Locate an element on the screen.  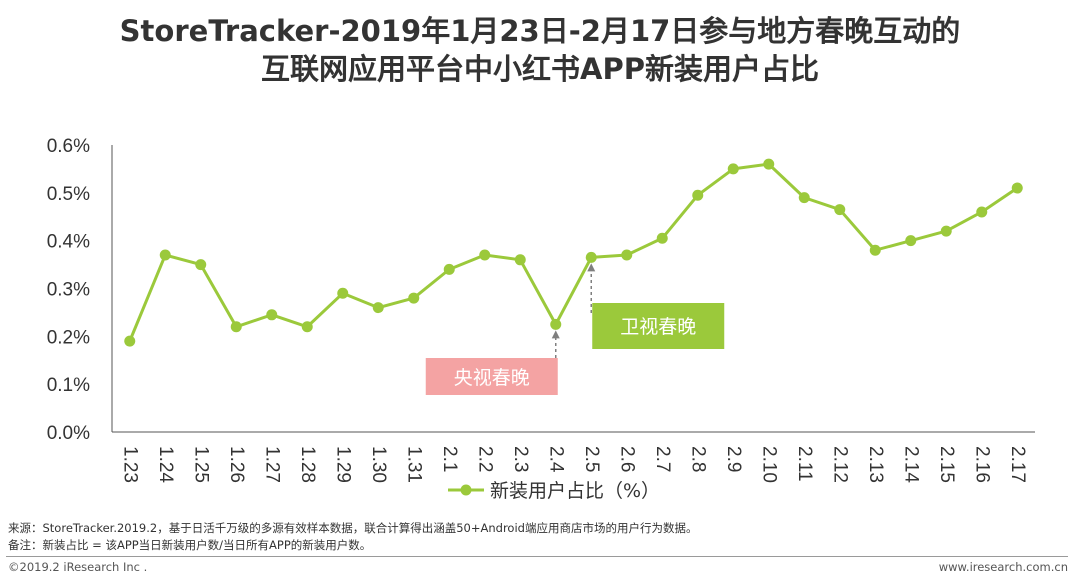
annotation-label-satellite: 卫视春晚 is located at coordinates (658, 327).